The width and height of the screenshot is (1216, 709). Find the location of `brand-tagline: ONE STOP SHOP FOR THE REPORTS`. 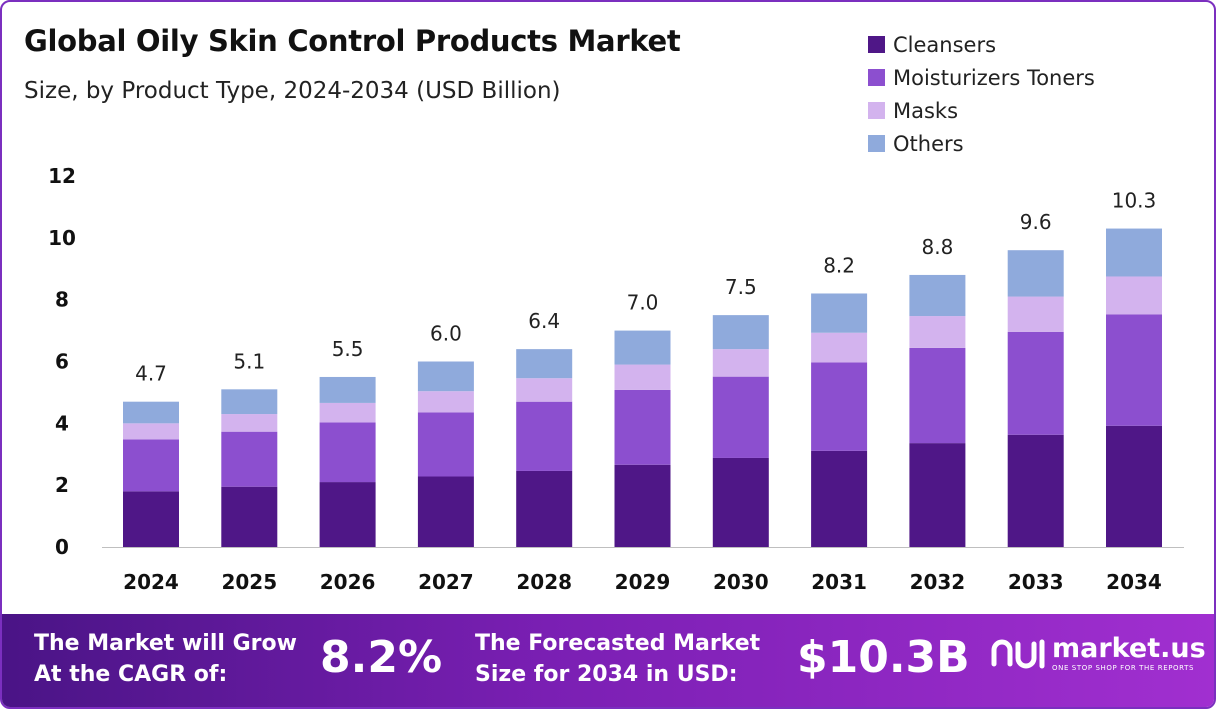

brand-tagline: ONE STOP SHOP FOR THE REPORTS is located at coordinates (1123, 668).